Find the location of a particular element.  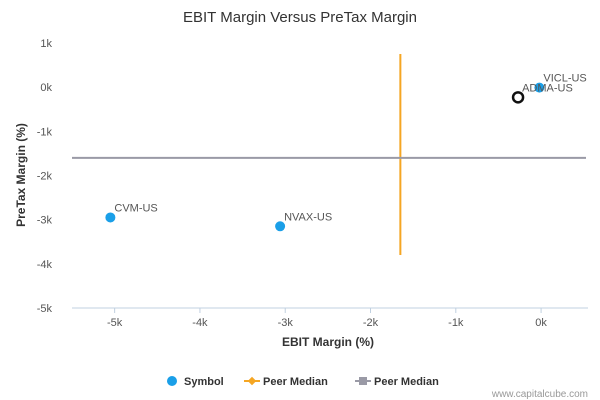

x-tick-label: -5k is located at coordinates (115, 323).